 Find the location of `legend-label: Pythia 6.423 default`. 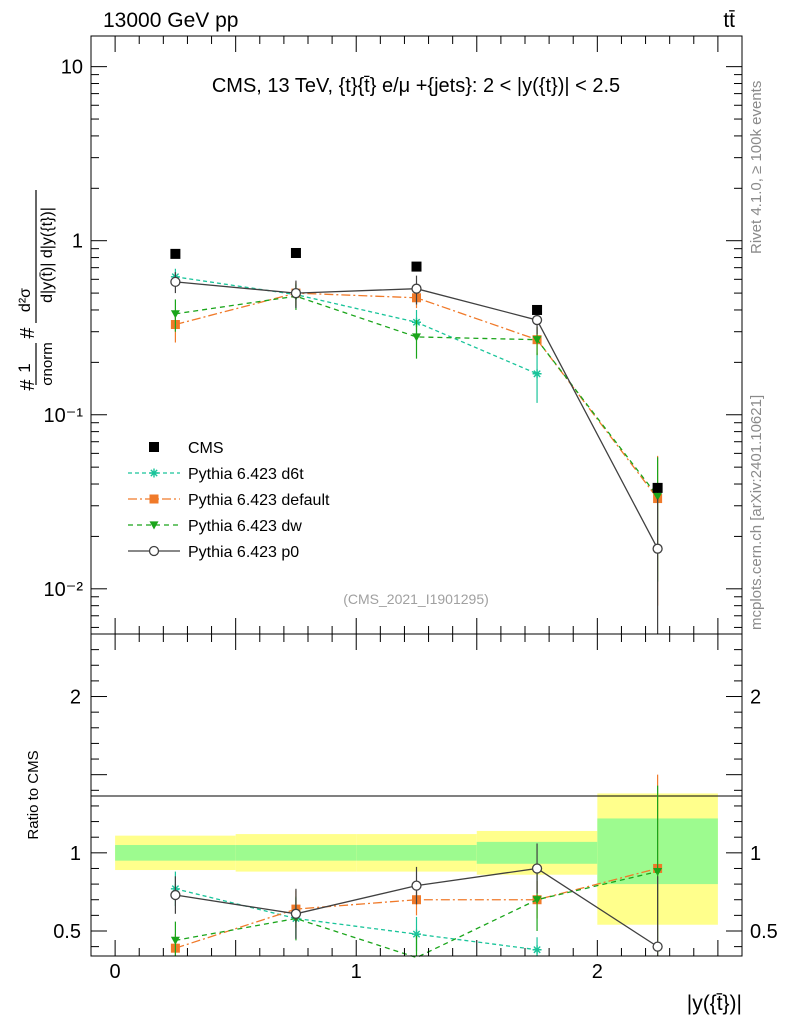

legend-label: Pythia 6.423 default is located at coordinates (259, 500).